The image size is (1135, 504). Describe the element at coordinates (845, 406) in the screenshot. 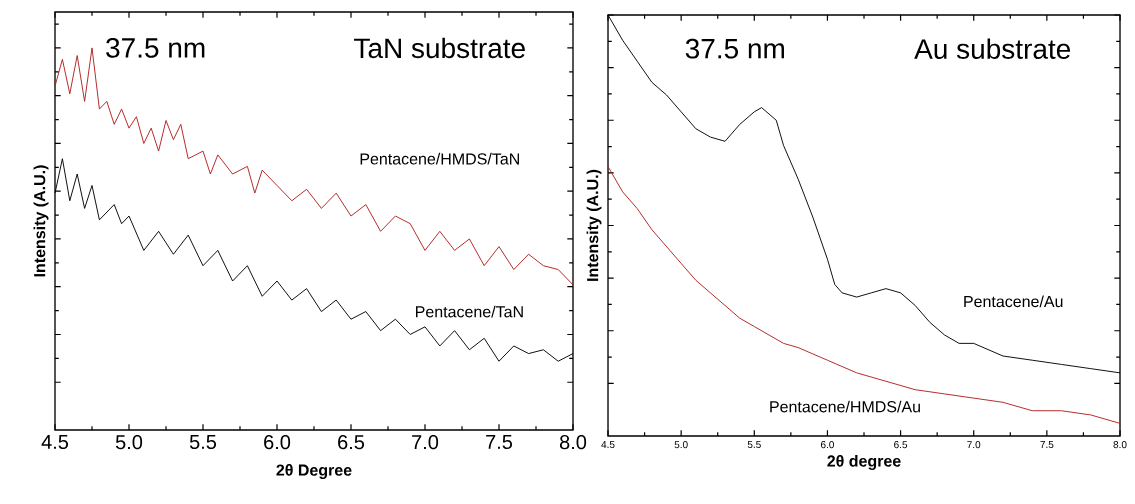

I see `series-label: Pentacene/HMDS/Au` at that location.